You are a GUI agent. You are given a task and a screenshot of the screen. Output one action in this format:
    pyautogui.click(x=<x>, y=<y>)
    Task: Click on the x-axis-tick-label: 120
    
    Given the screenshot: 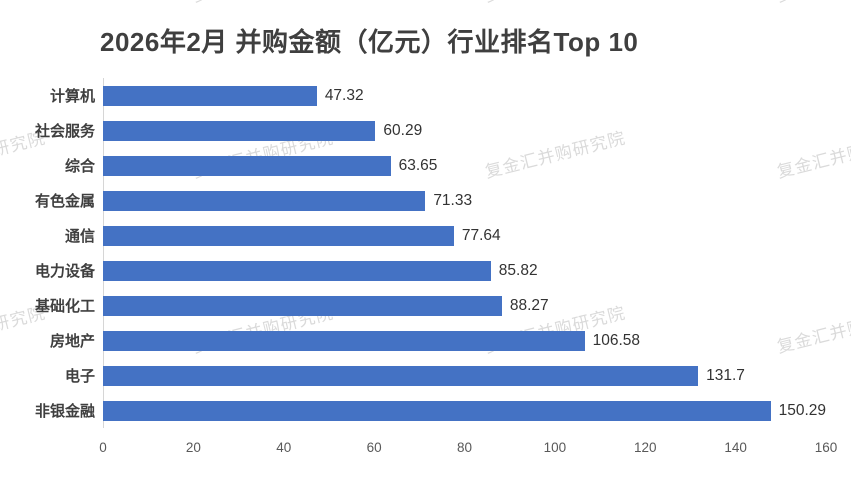 What is the action you would take?
    pyautogui.click(x=645, y=447)
    